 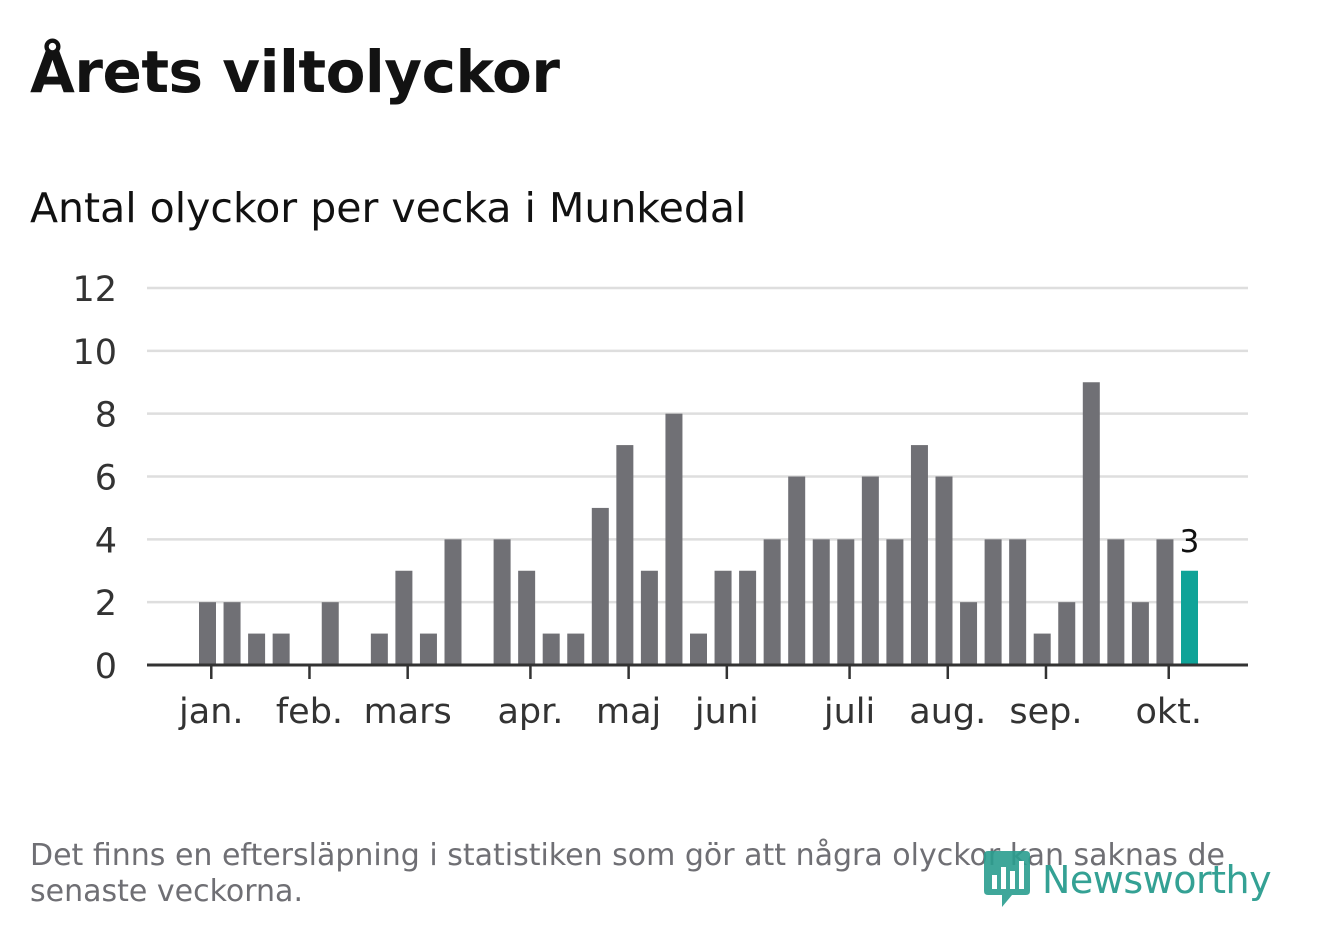 What do you see at coordinates (106, 541) in the screenshot?
I see `y-tick-label: 4` at bounding box center [106, 541].